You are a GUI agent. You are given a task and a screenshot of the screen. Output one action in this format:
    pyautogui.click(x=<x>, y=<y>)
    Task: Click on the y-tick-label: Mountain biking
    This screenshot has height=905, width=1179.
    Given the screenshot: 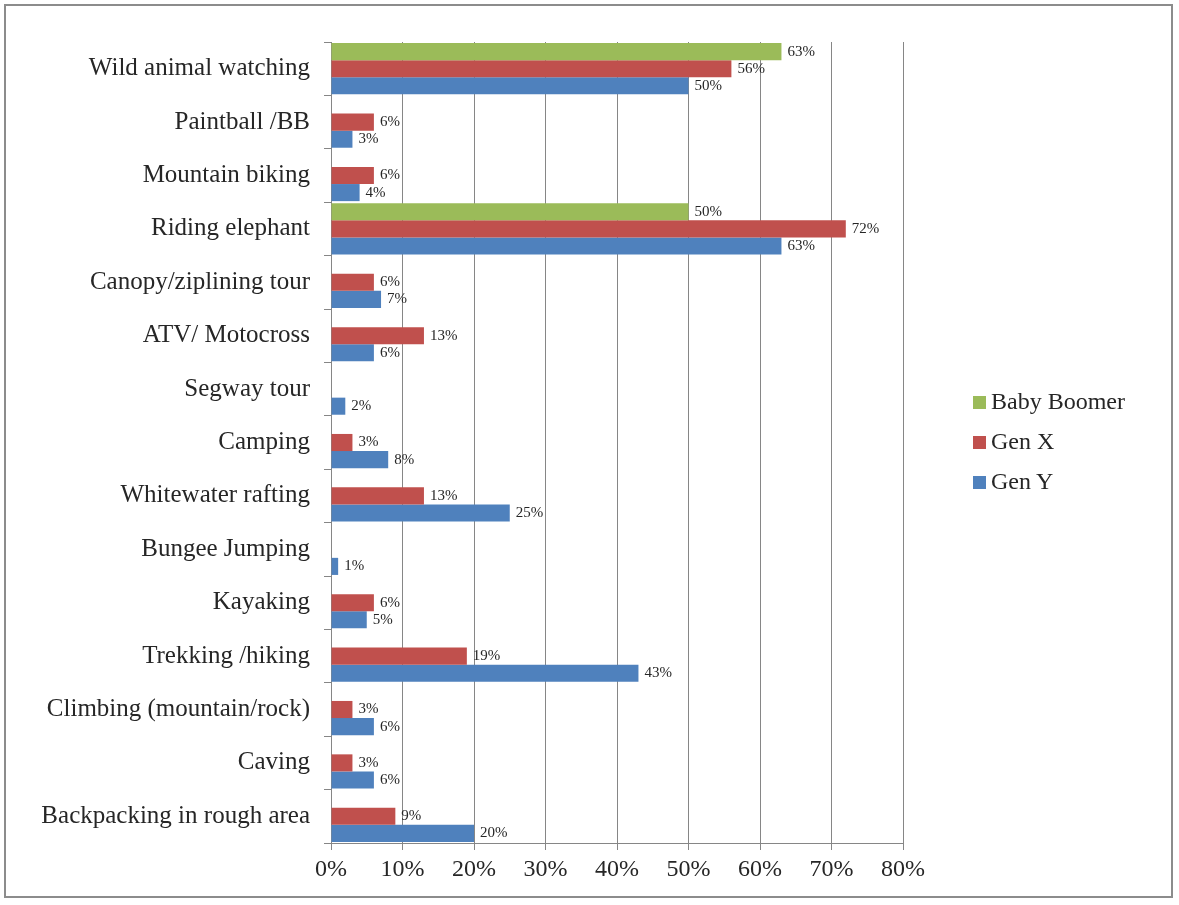 What is the action you would take?
    pyautogui.click(x=226, y=174)
    